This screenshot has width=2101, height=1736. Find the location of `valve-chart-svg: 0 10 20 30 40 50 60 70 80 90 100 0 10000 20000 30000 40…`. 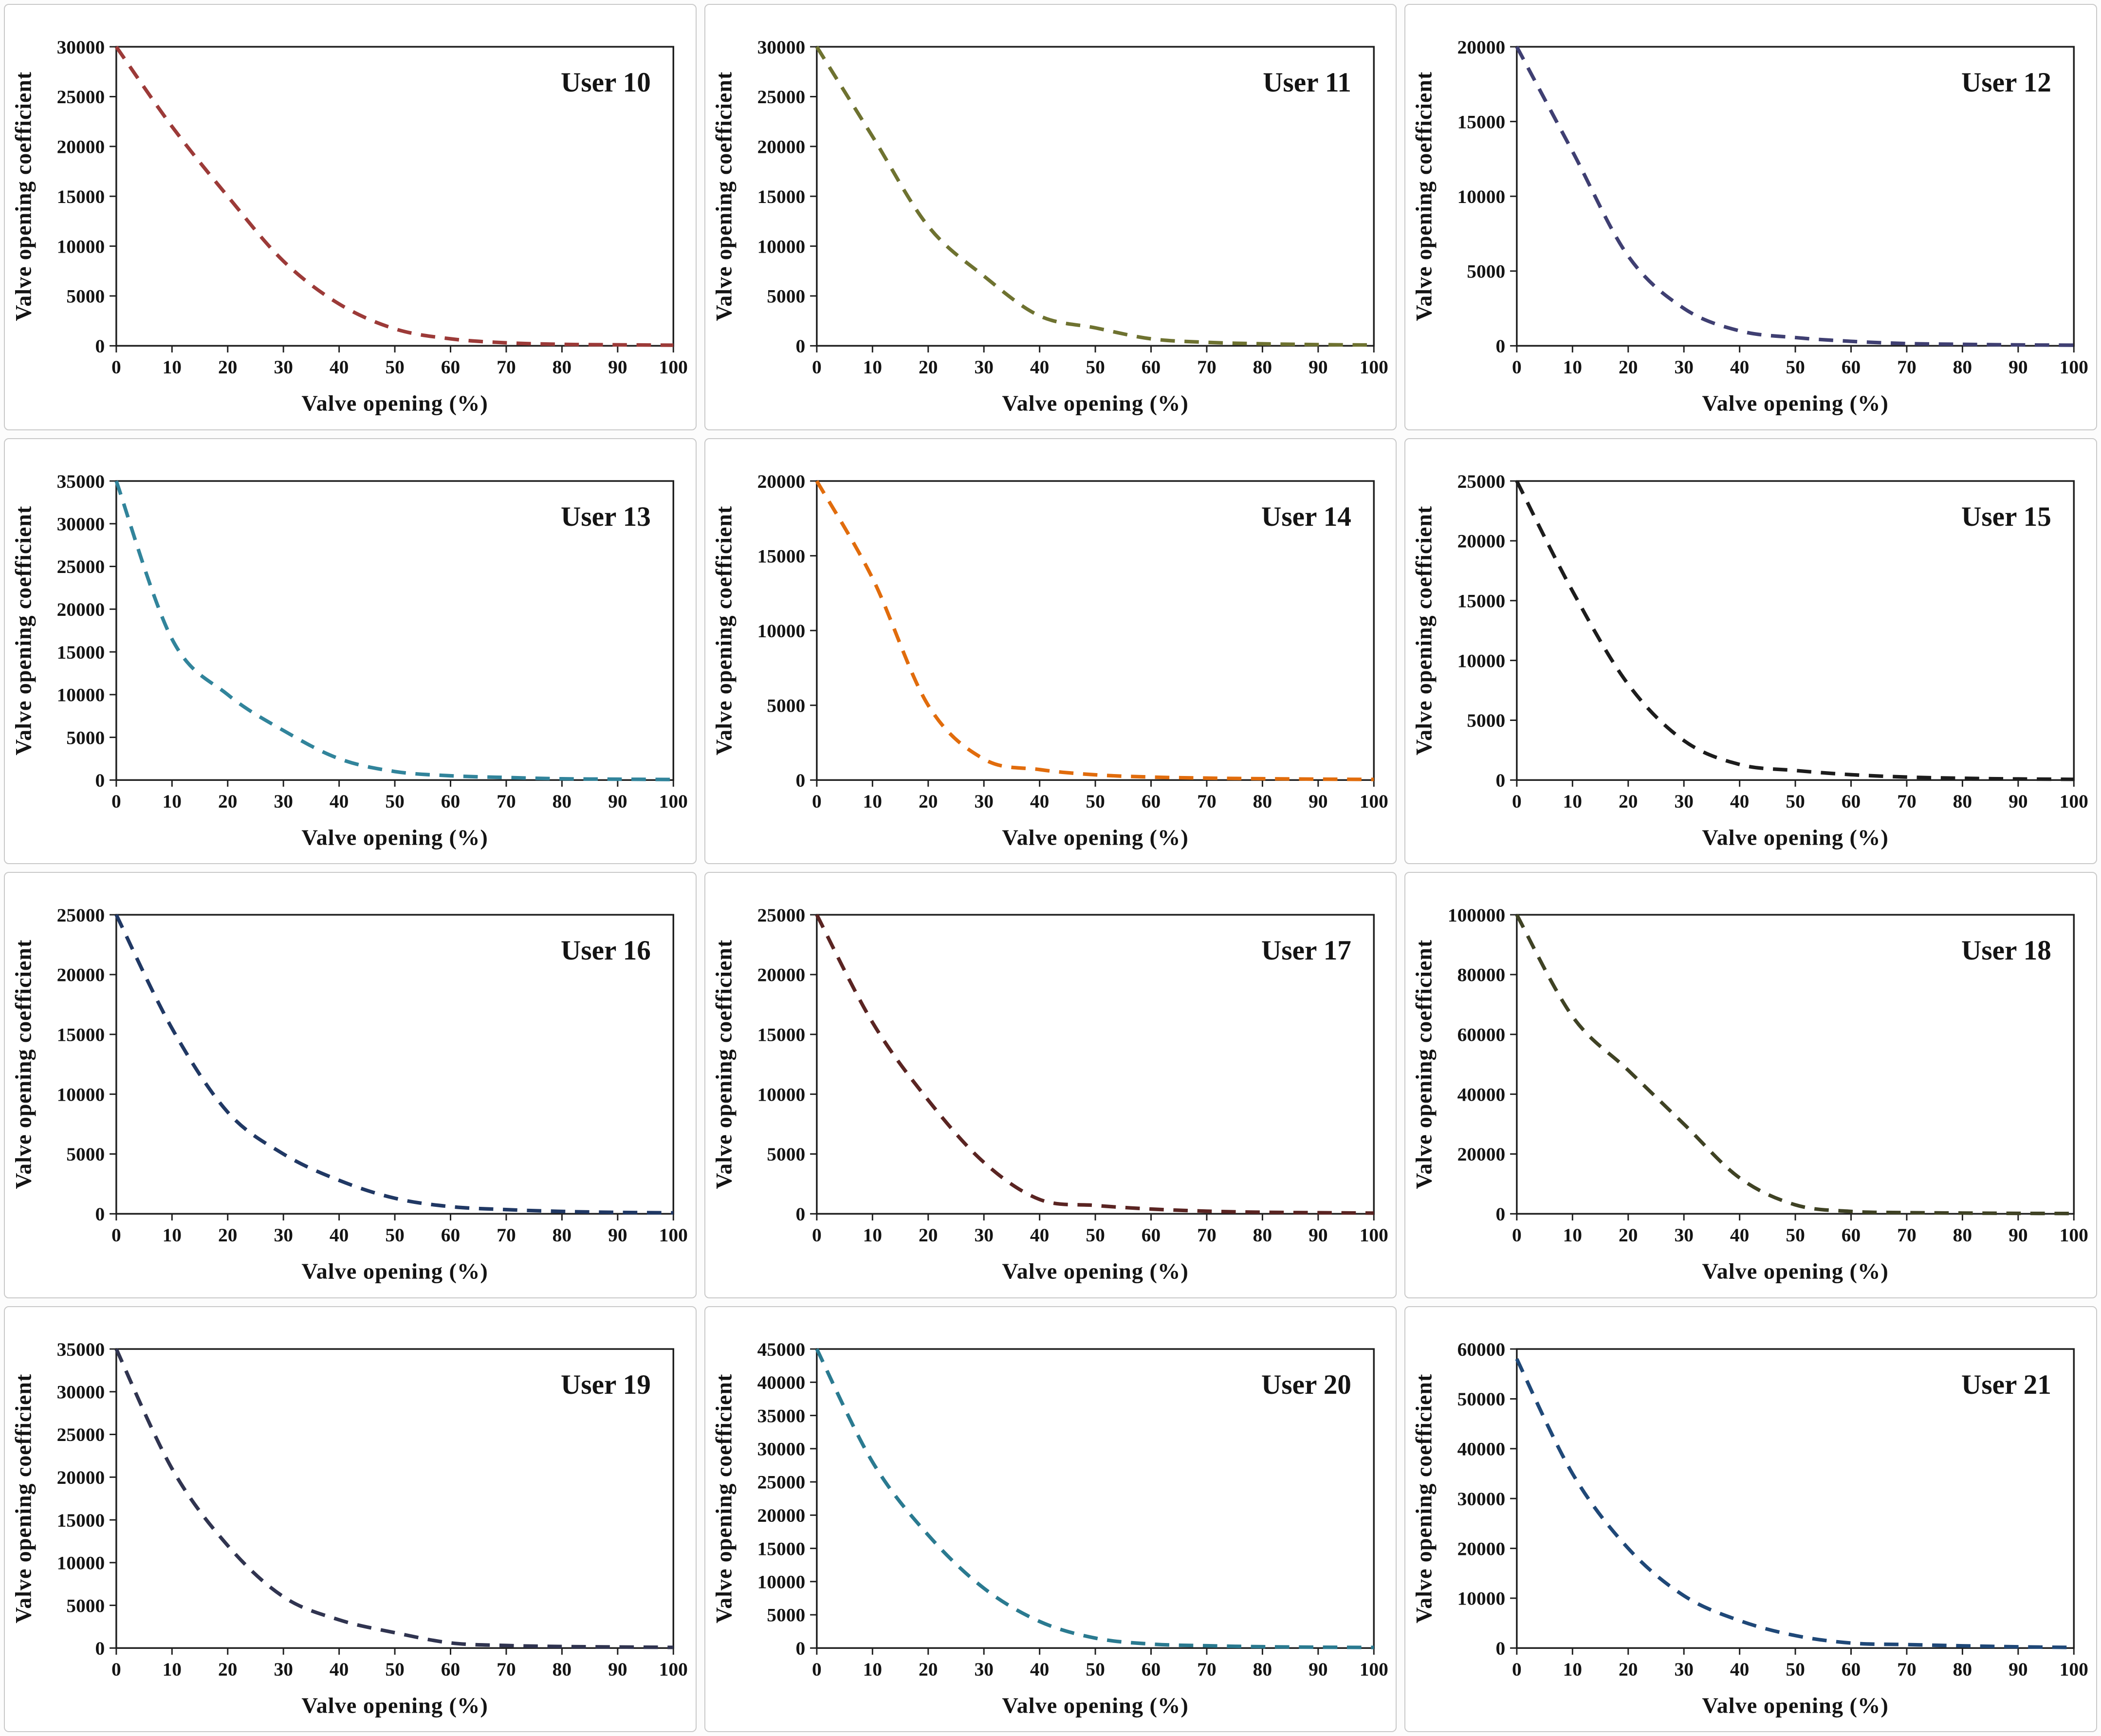

valve-chart-svg: 0 10 20 30 40 50 60 70 80 90 100 0 10000 20000 30000 40… is located at coordinates (1749, 1528).